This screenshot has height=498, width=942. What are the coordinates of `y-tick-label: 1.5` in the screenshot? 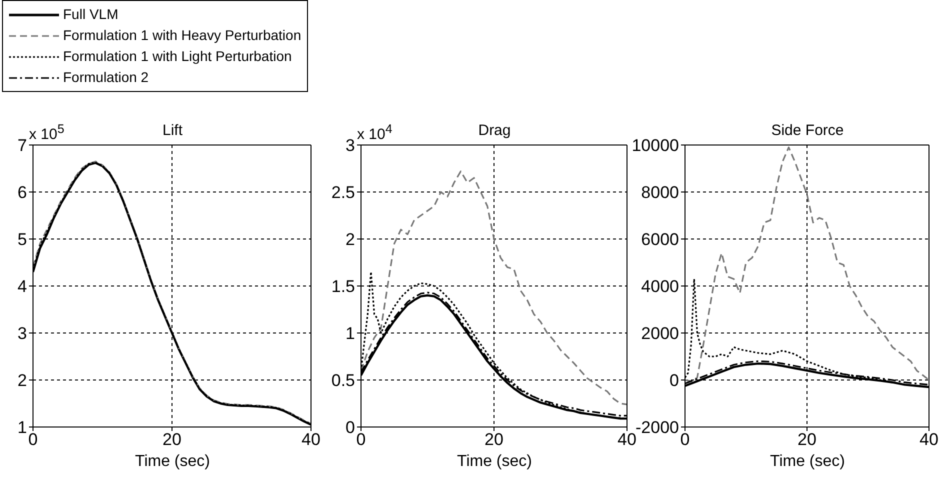 It's located at (343, 286).